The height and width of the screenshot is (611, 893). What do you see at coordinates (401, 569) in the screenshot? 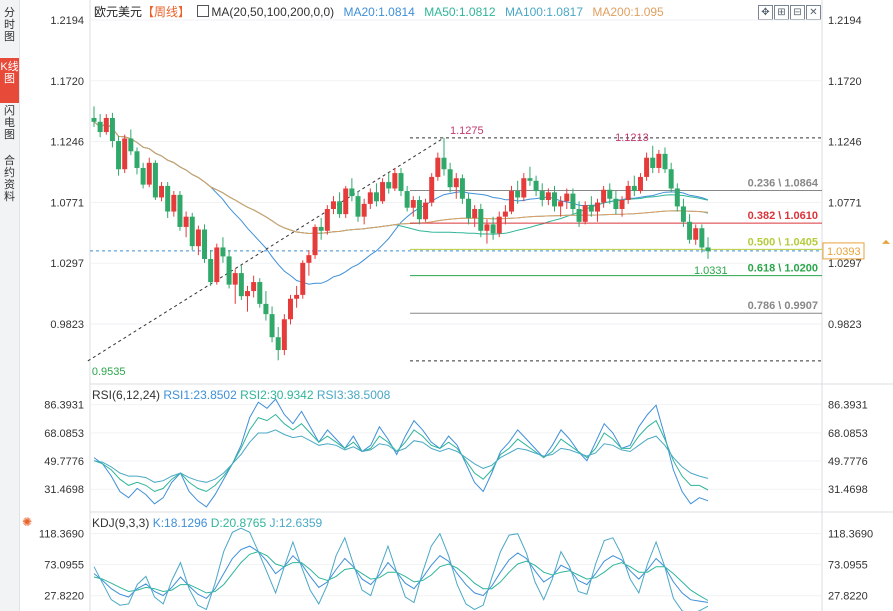
I see `kdj-j-line` at bounding box center [401, 569].